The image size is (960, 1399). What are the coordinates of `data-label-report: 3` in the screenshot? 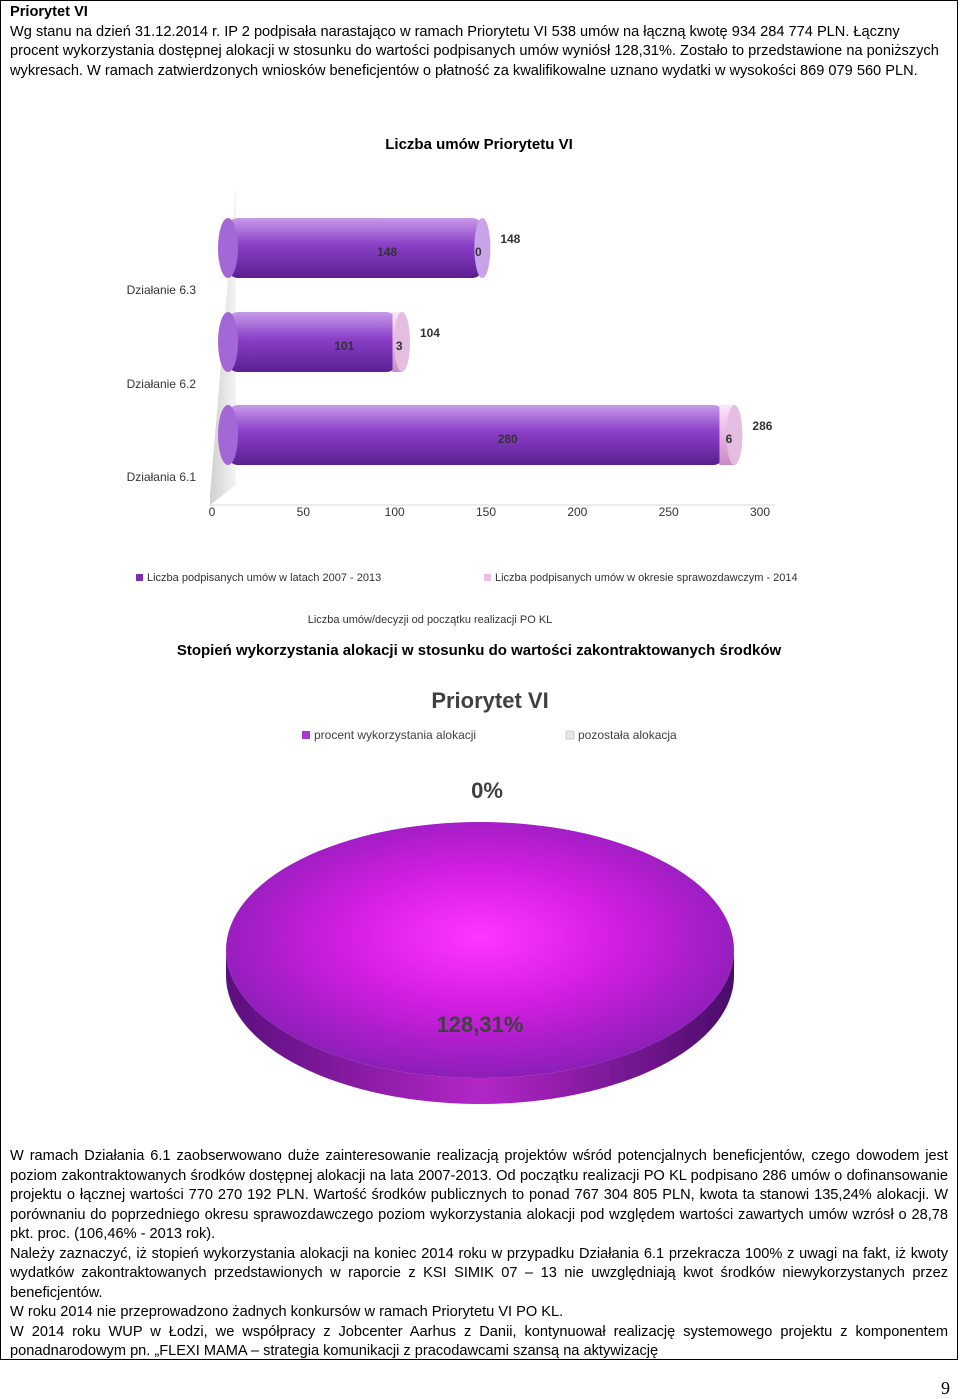 It's located at (399, 346).